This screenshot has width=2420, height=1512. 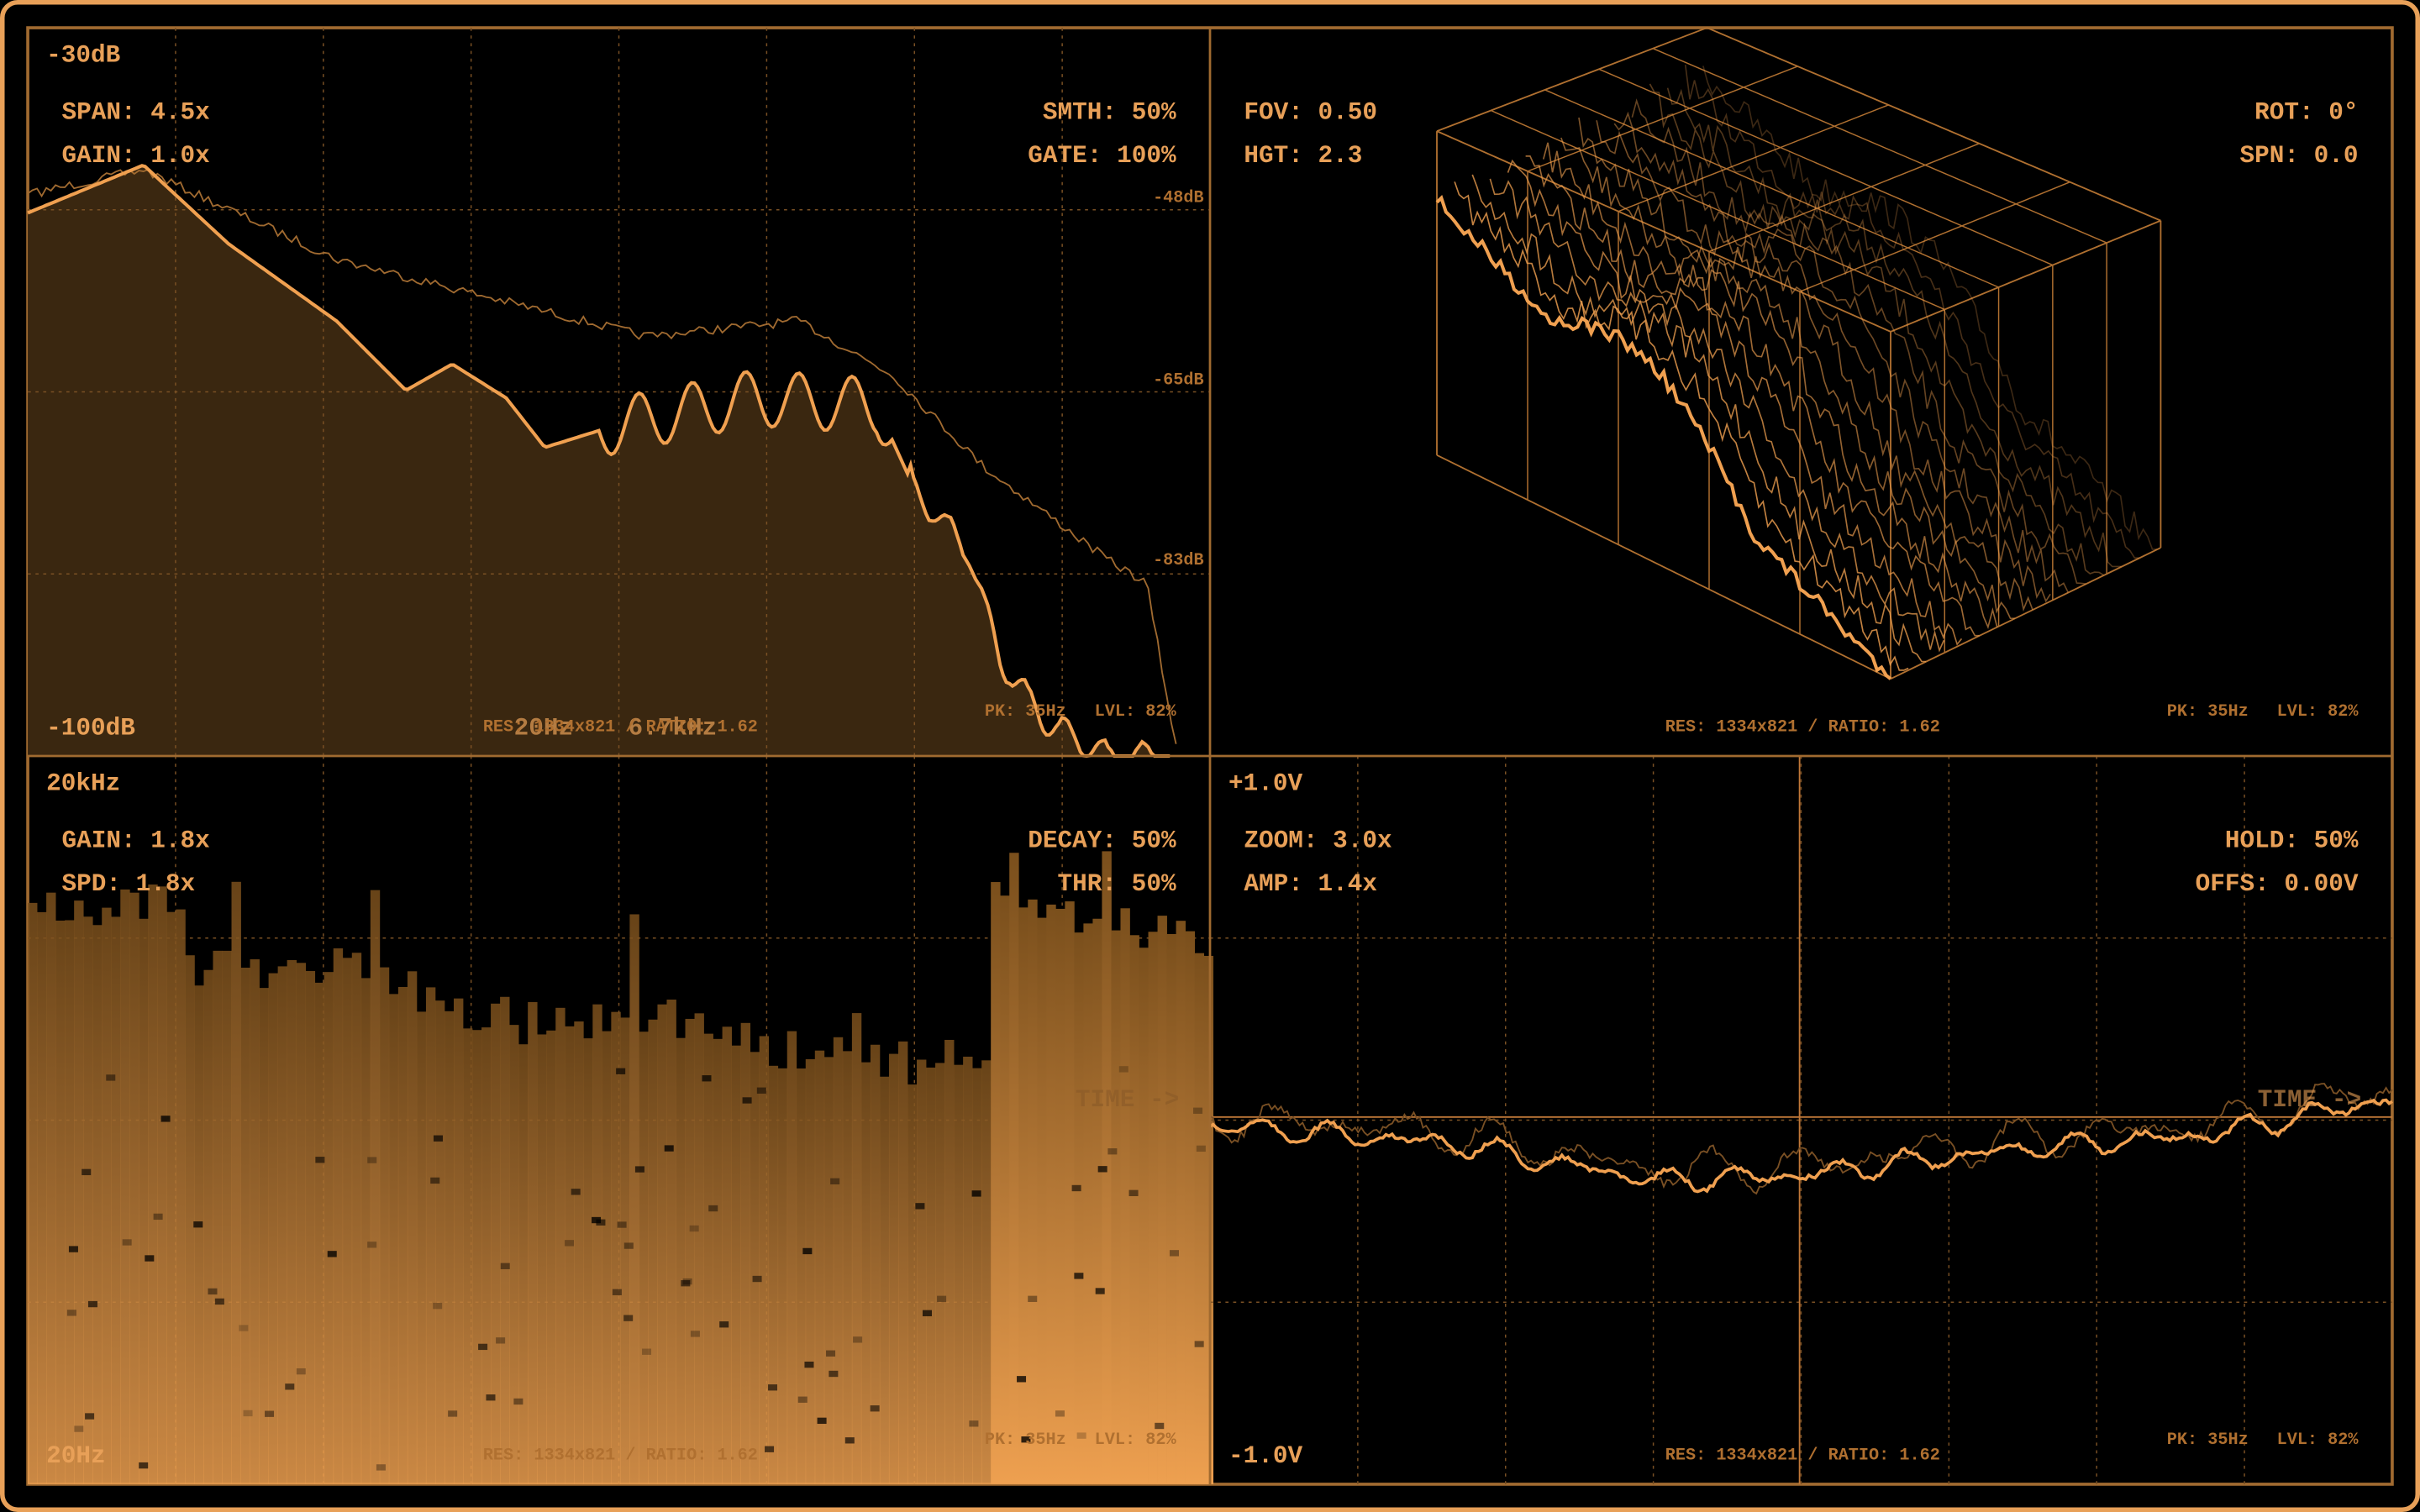 I want to click on corner-label-bottom: -1.0V, so click(x=1265, y=1456).